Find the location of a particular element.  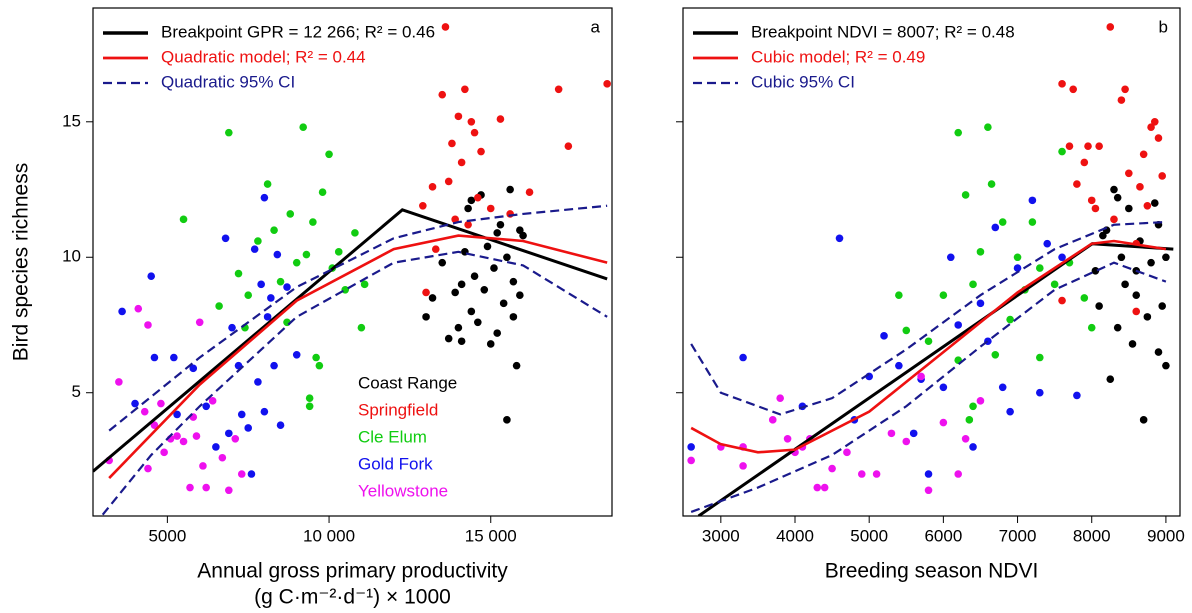

legend-label: Breakpoint GPR = 12 266; R² = 0.46 is located at coordinates (298, 31).